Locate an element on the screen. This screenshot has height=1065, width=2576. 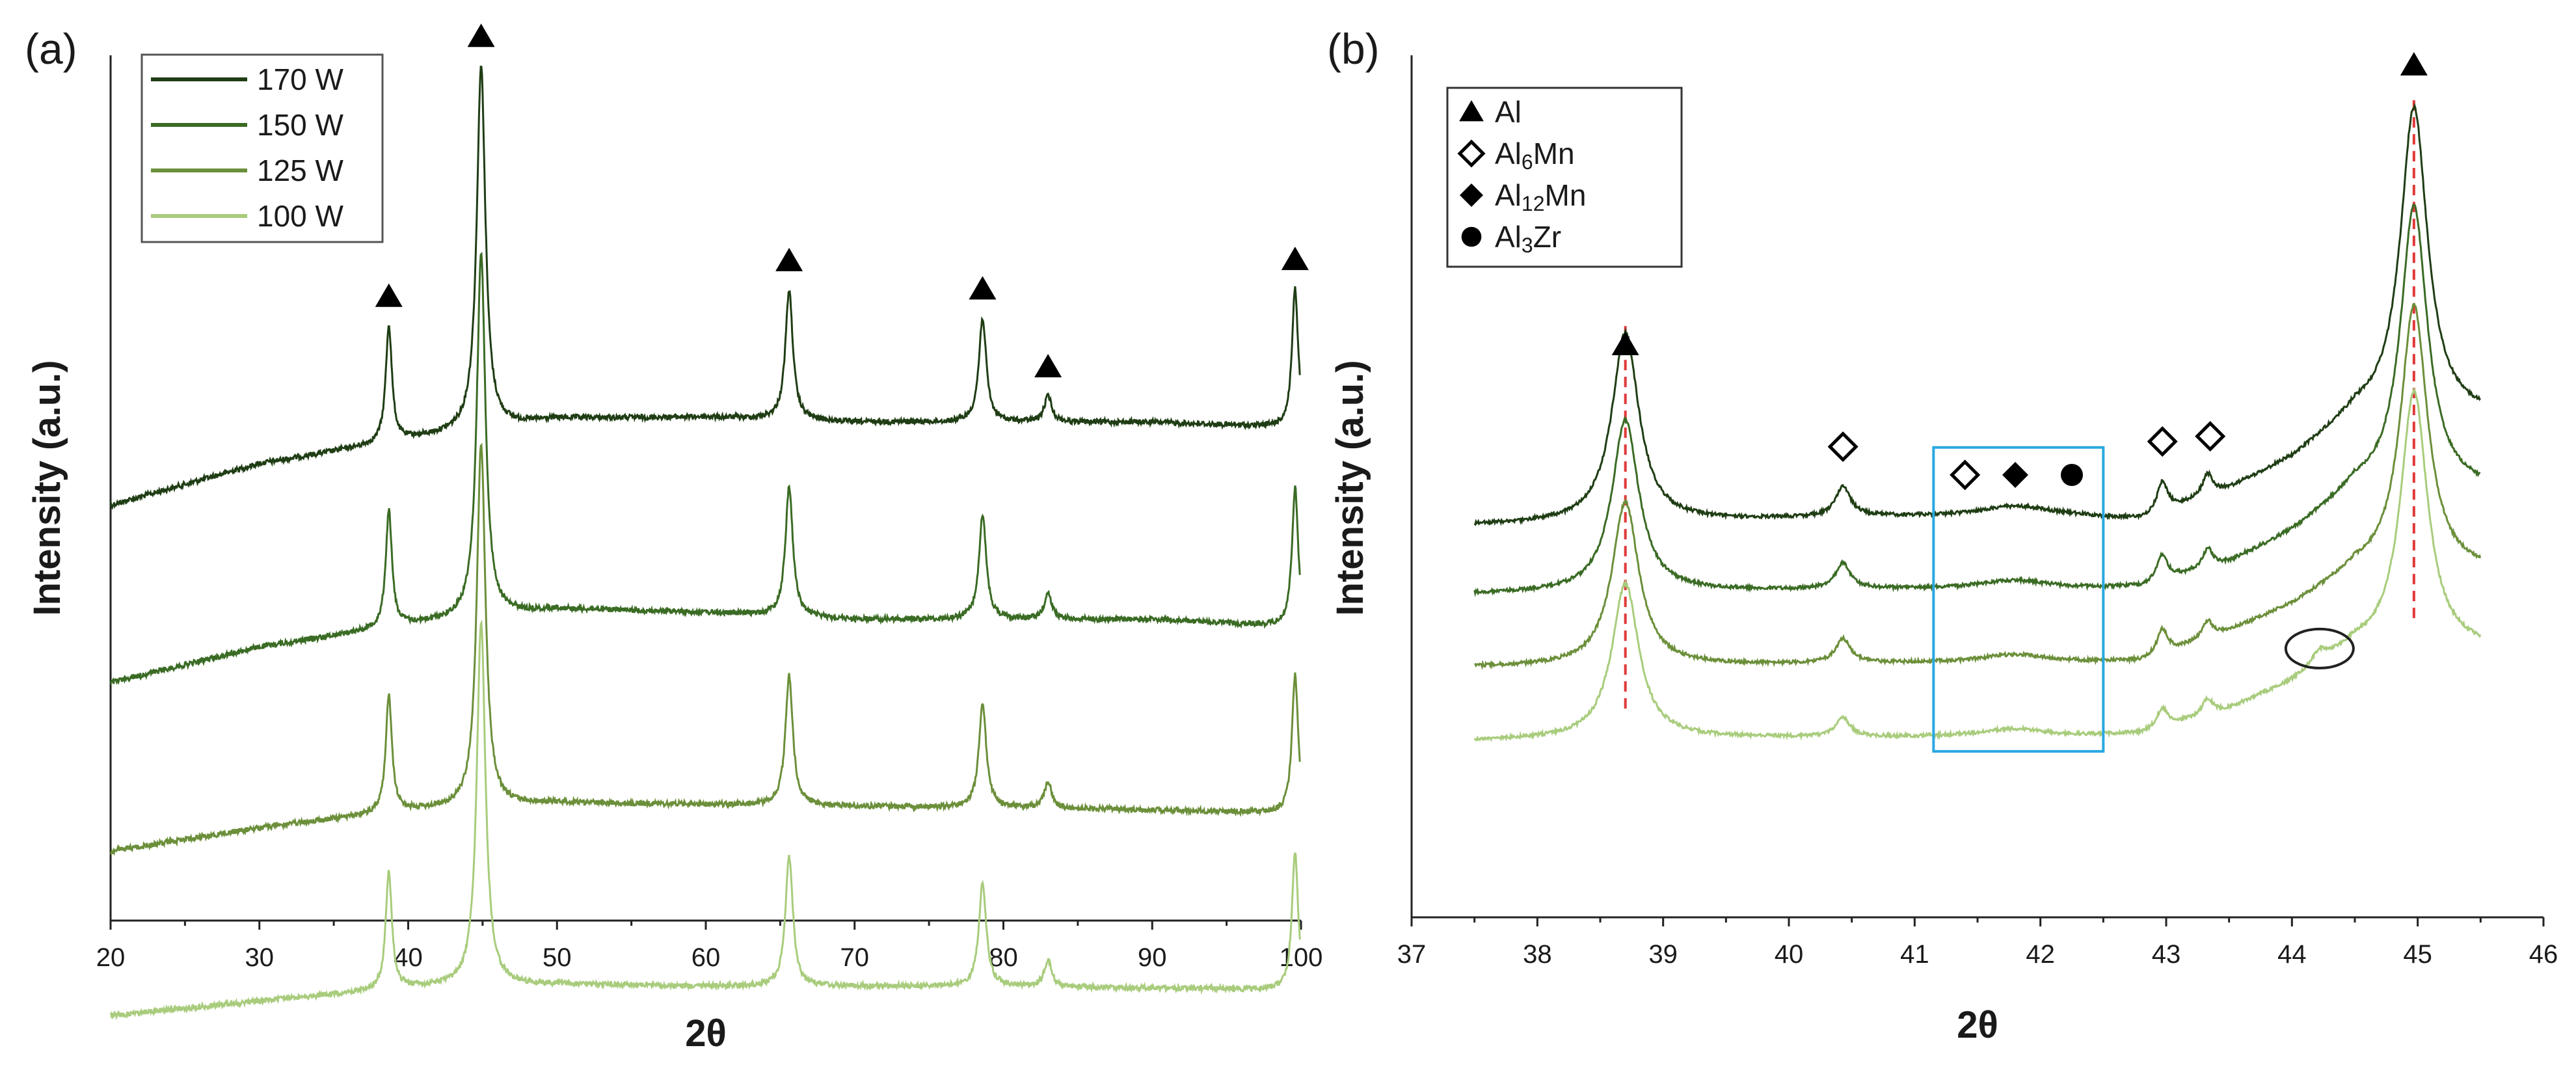
x-tick-label: 50 is located at coordinates (557, 957).